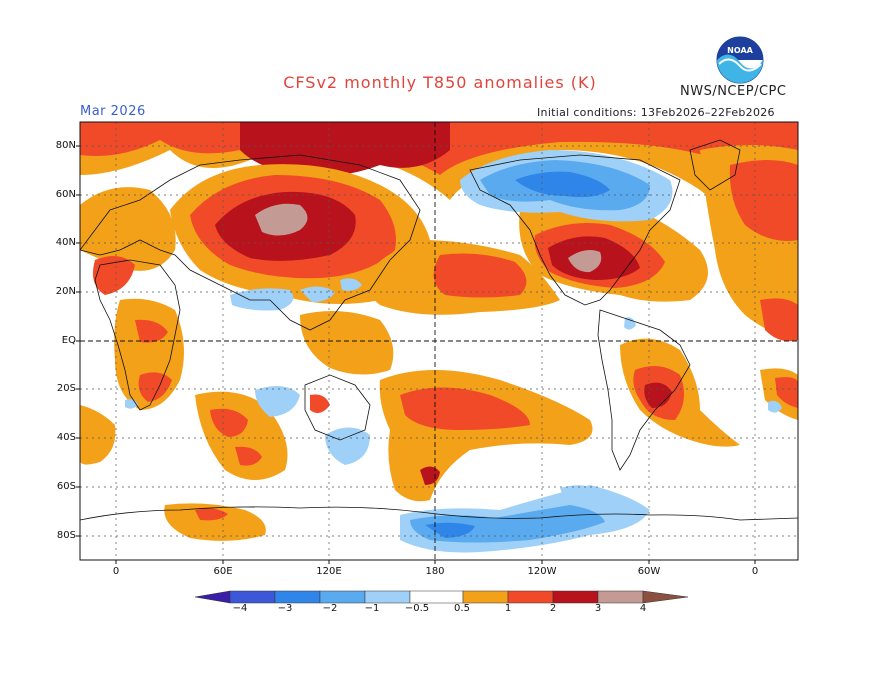 This screenshot has width=880, height=680. I want to click on anomaly-southern-red, so click(211, 514).